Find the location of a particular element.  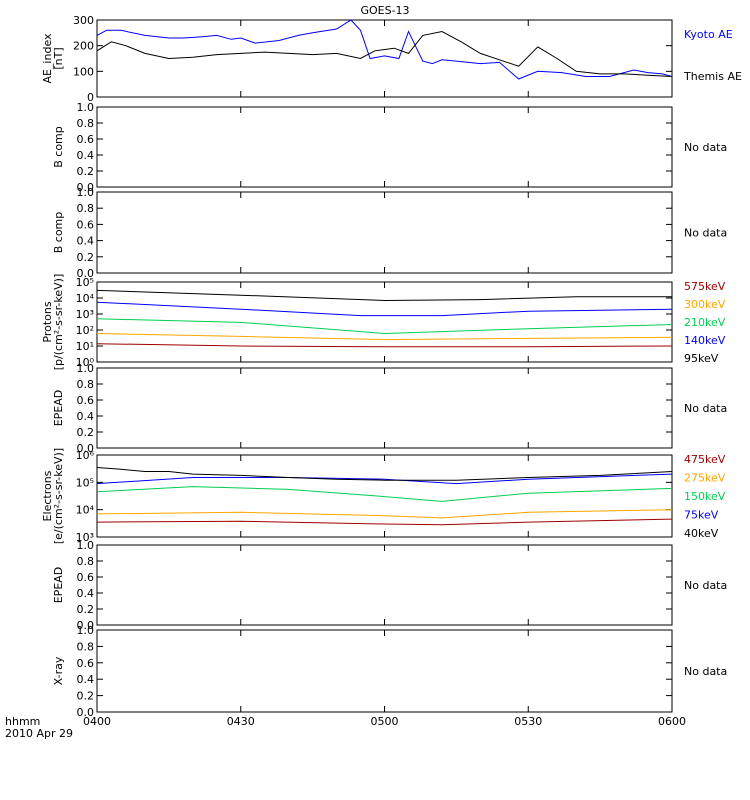

series-line-themis-ae is located at coordinates (384, 53).